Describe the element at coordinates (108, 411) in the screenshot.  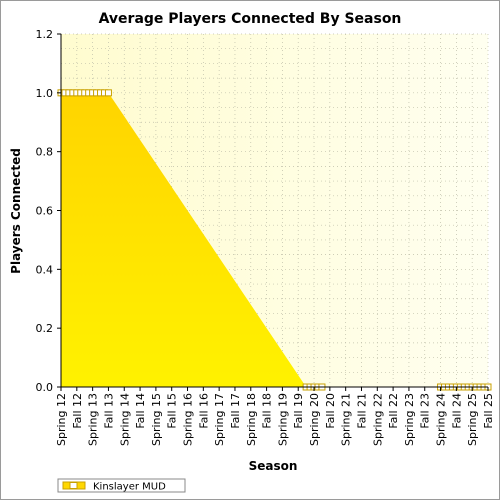
I see `x-tick-label: Fall 13` at that location.